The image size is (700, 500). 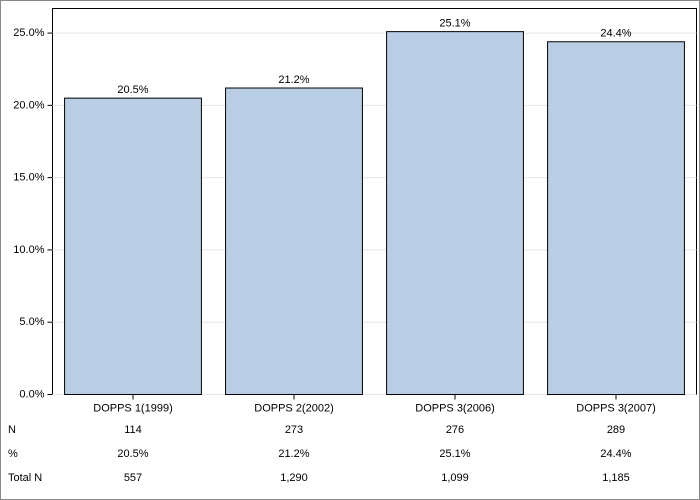 What do you see at coordinates (454, 24) in the screenshot?
I see `data-label: 25.1%` at bounding box center [454, 24].